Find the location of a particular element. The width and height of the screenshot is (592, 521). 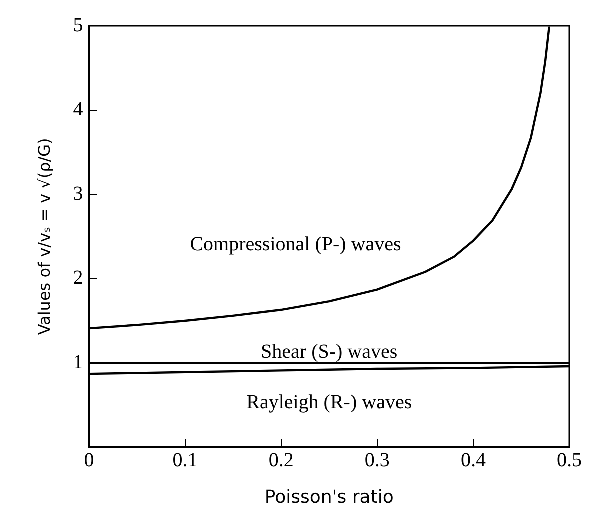

series-label: Rayleigh (R-) waves is located at coordinates (329, 402).